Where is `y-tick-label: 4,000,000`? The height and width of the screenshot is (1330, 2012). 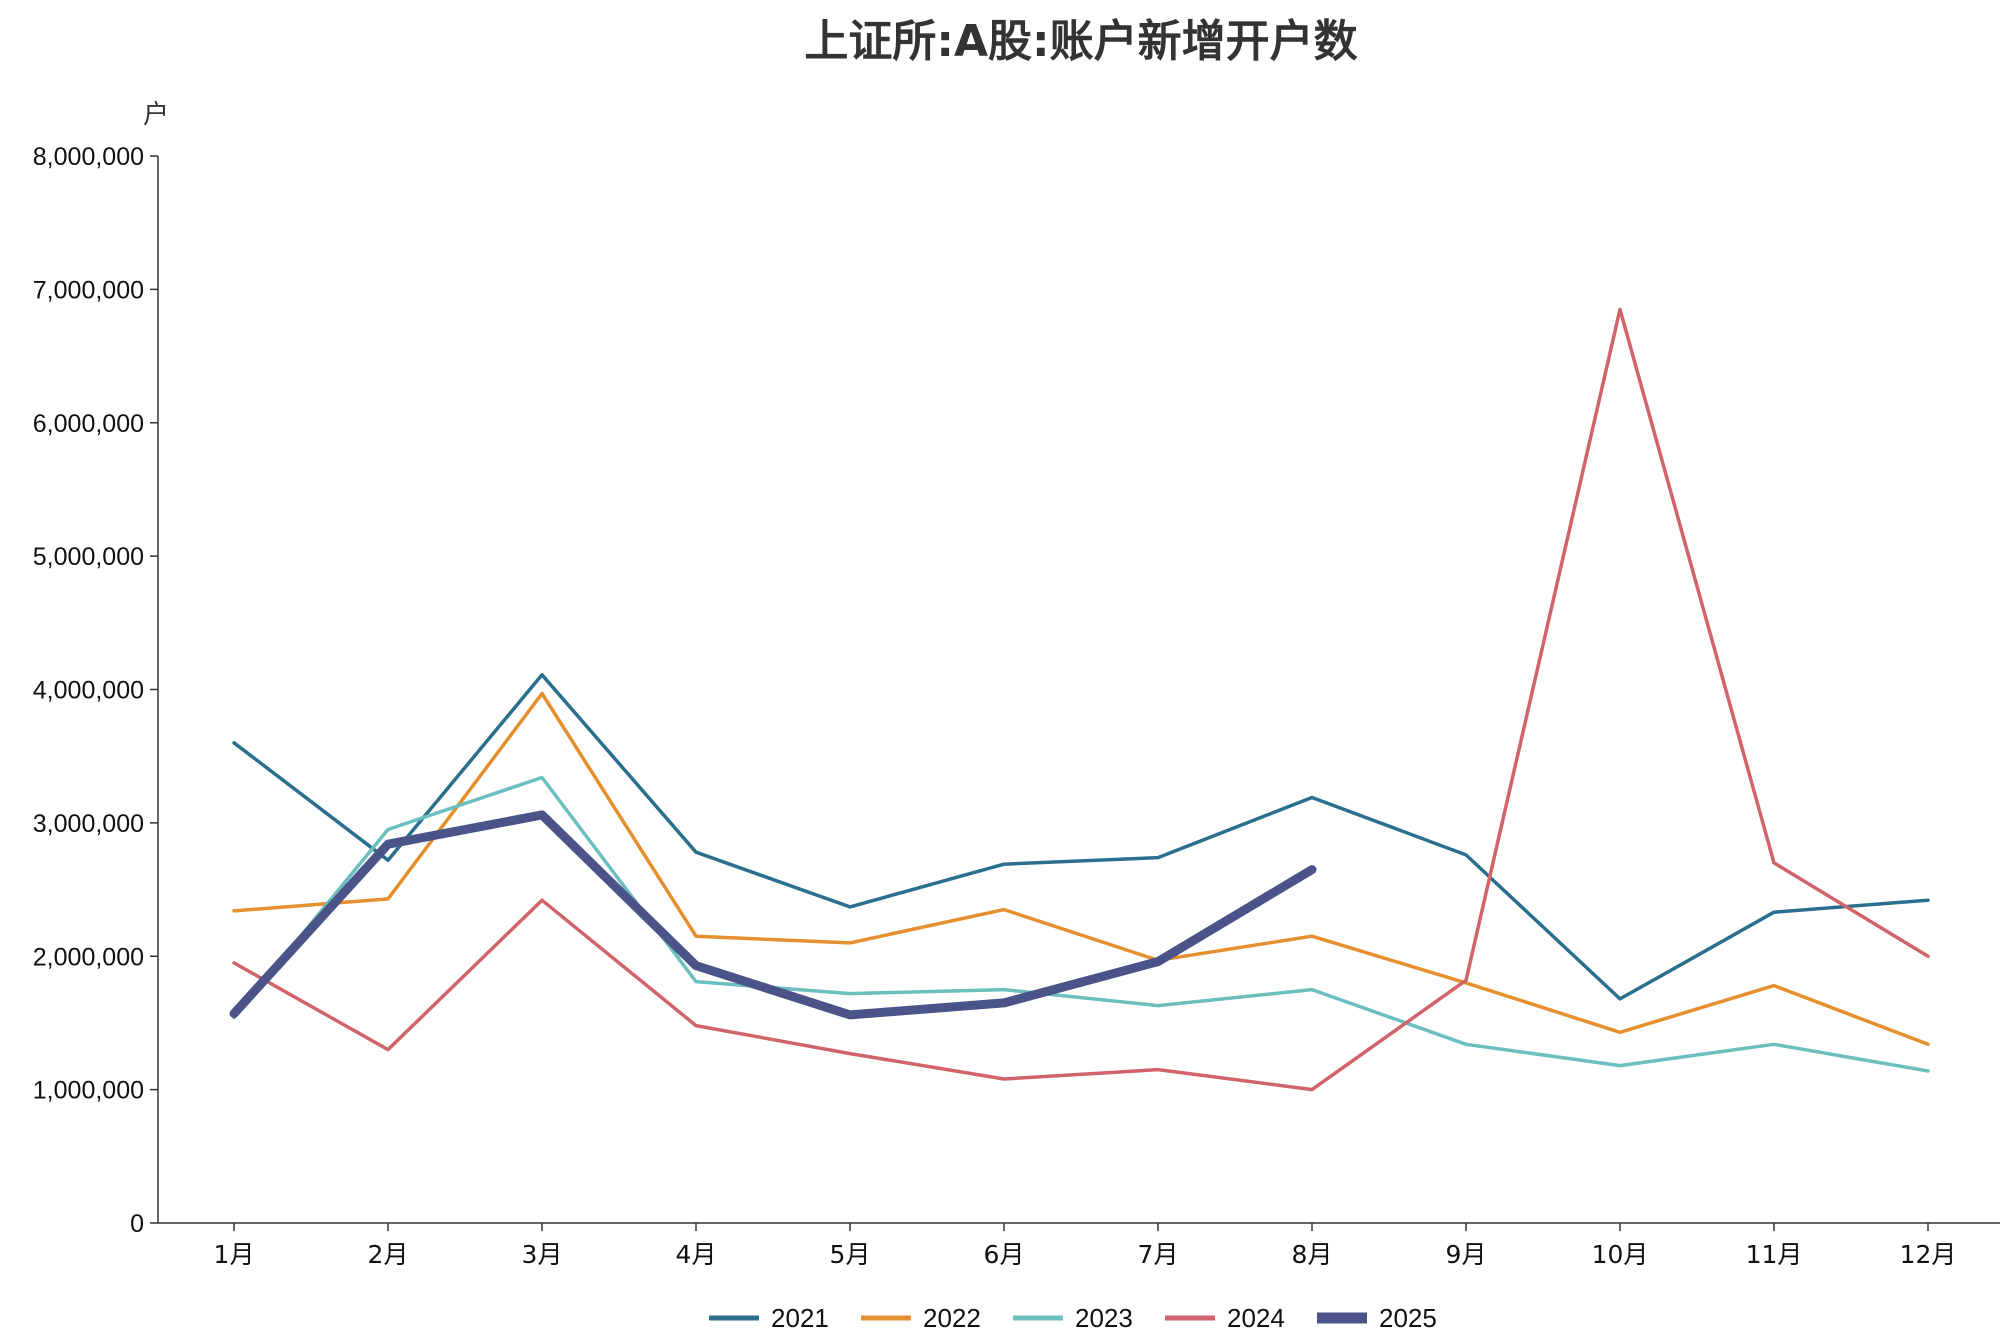
y-tick-label: 4,000,000 is located at coordinates (88, 691).